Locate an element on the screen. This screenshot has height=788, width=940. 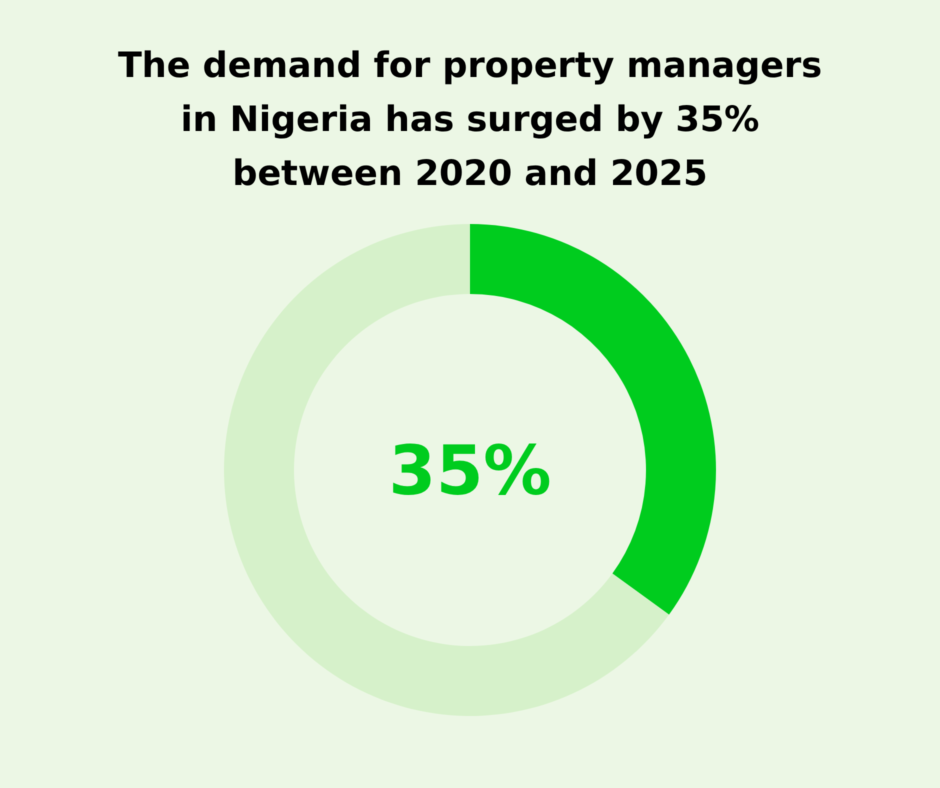
text: 35% is located at coordinates (470, 471).